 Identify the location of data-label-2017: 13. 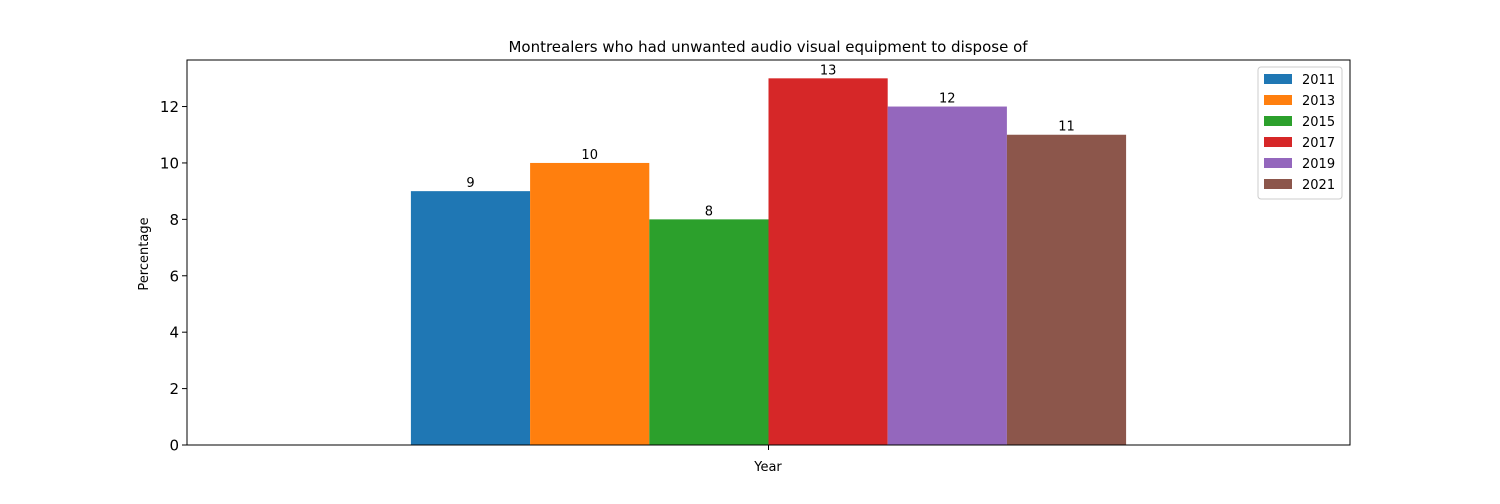
(828, 70).